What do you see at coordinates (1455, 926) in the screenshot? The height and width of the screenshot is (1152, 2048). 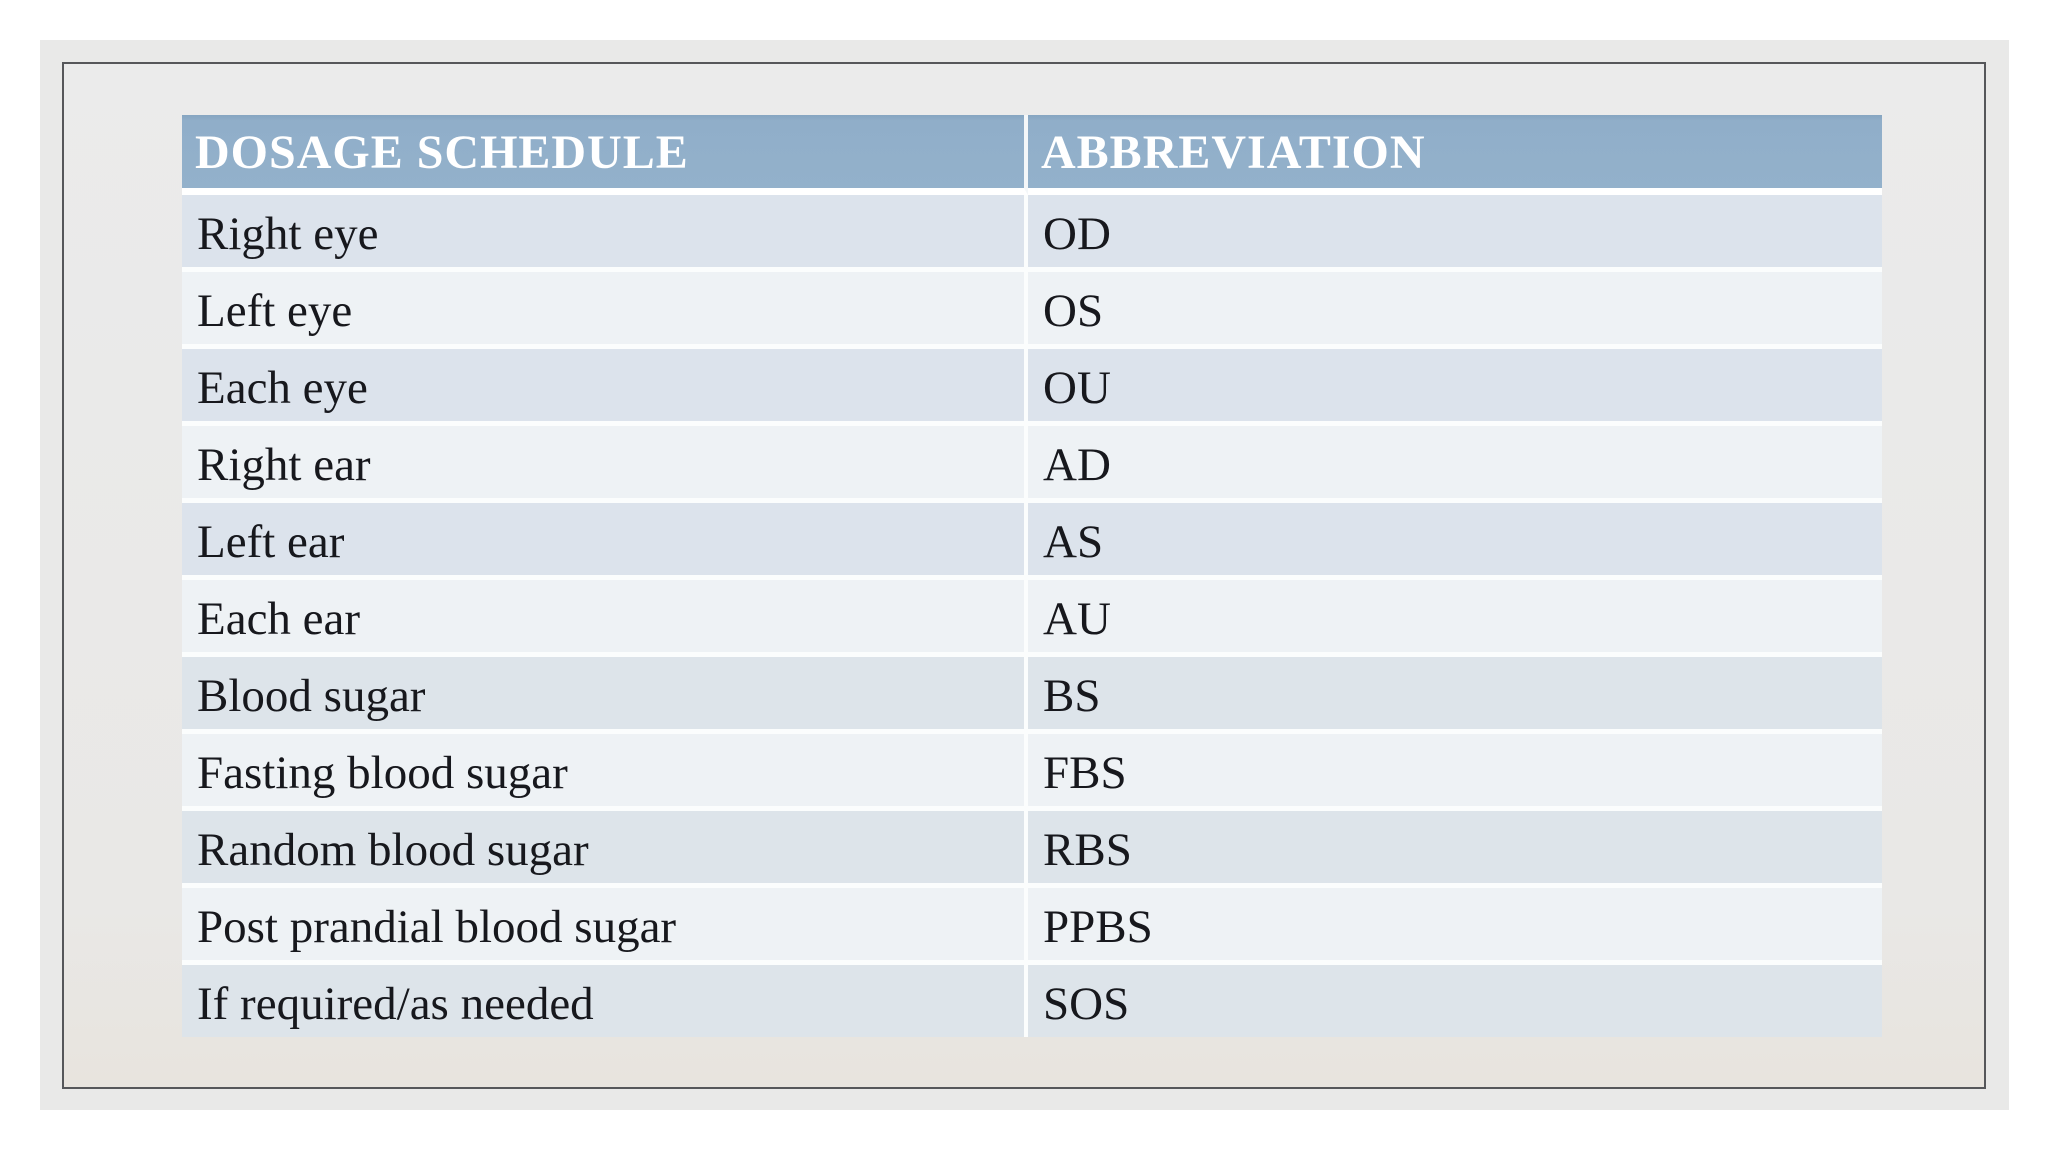 I see `abbreviation-cell: PPBS` at bounding box center [1455, 926].